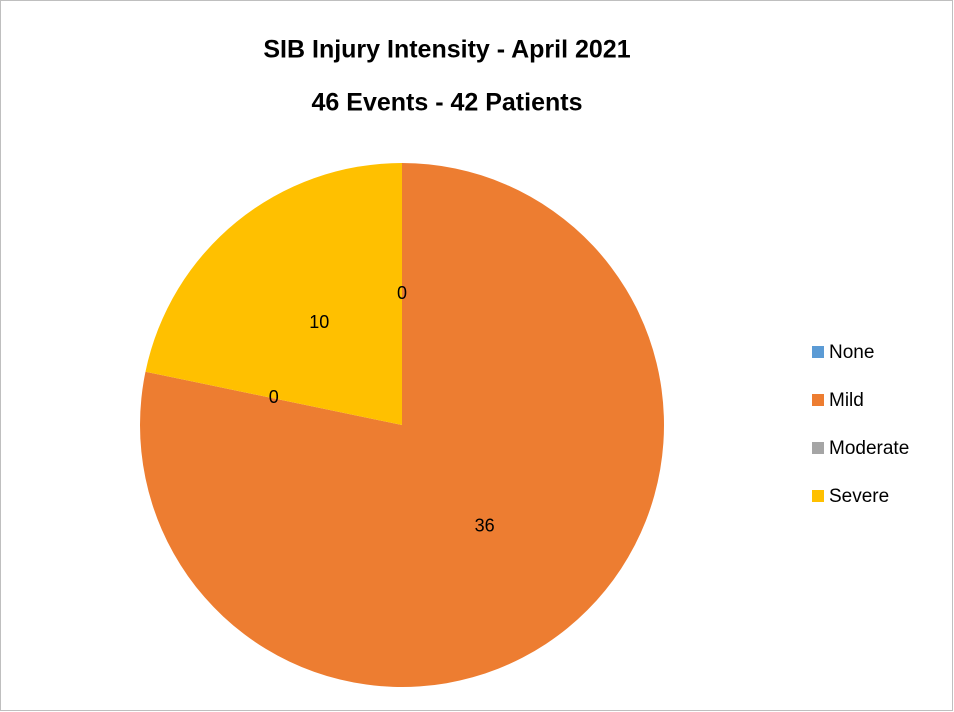  Describe the element at coordinates (273, 294) in the screenshot. I see `pie-slice` at that location.